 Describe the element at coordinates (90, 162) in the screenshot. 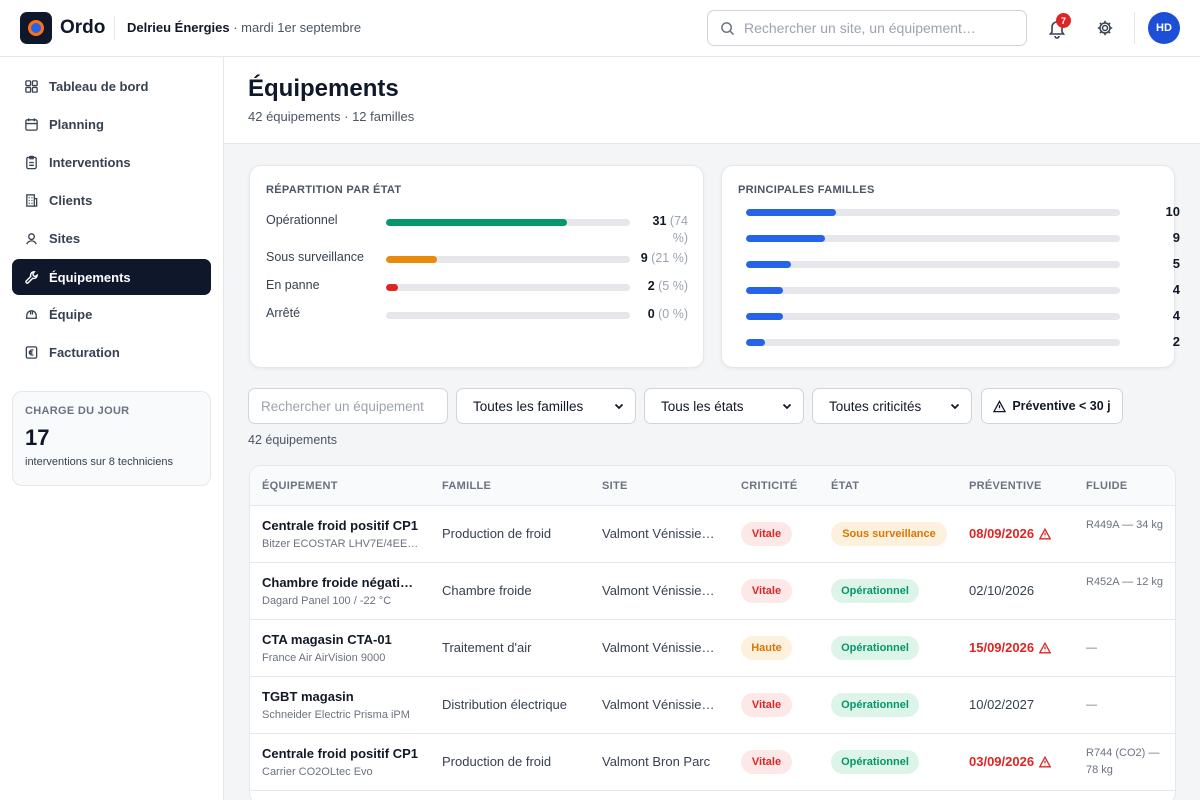

I see `sidebar-item-label: Interventions` at that location.